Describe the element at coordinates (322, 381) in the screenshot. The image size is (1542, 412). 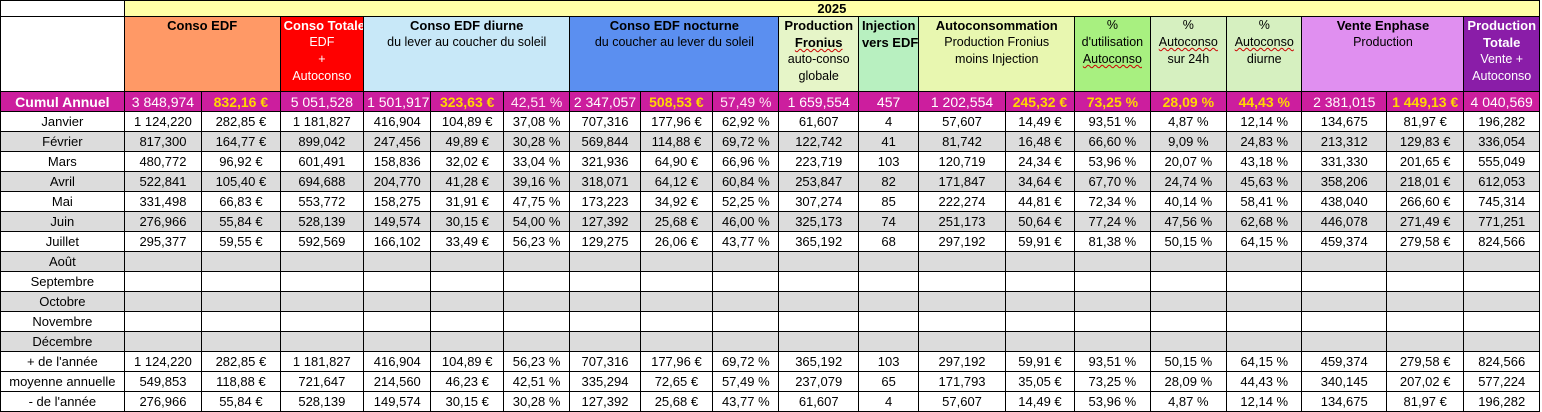
I see `data-cell: 721,647` at that location.